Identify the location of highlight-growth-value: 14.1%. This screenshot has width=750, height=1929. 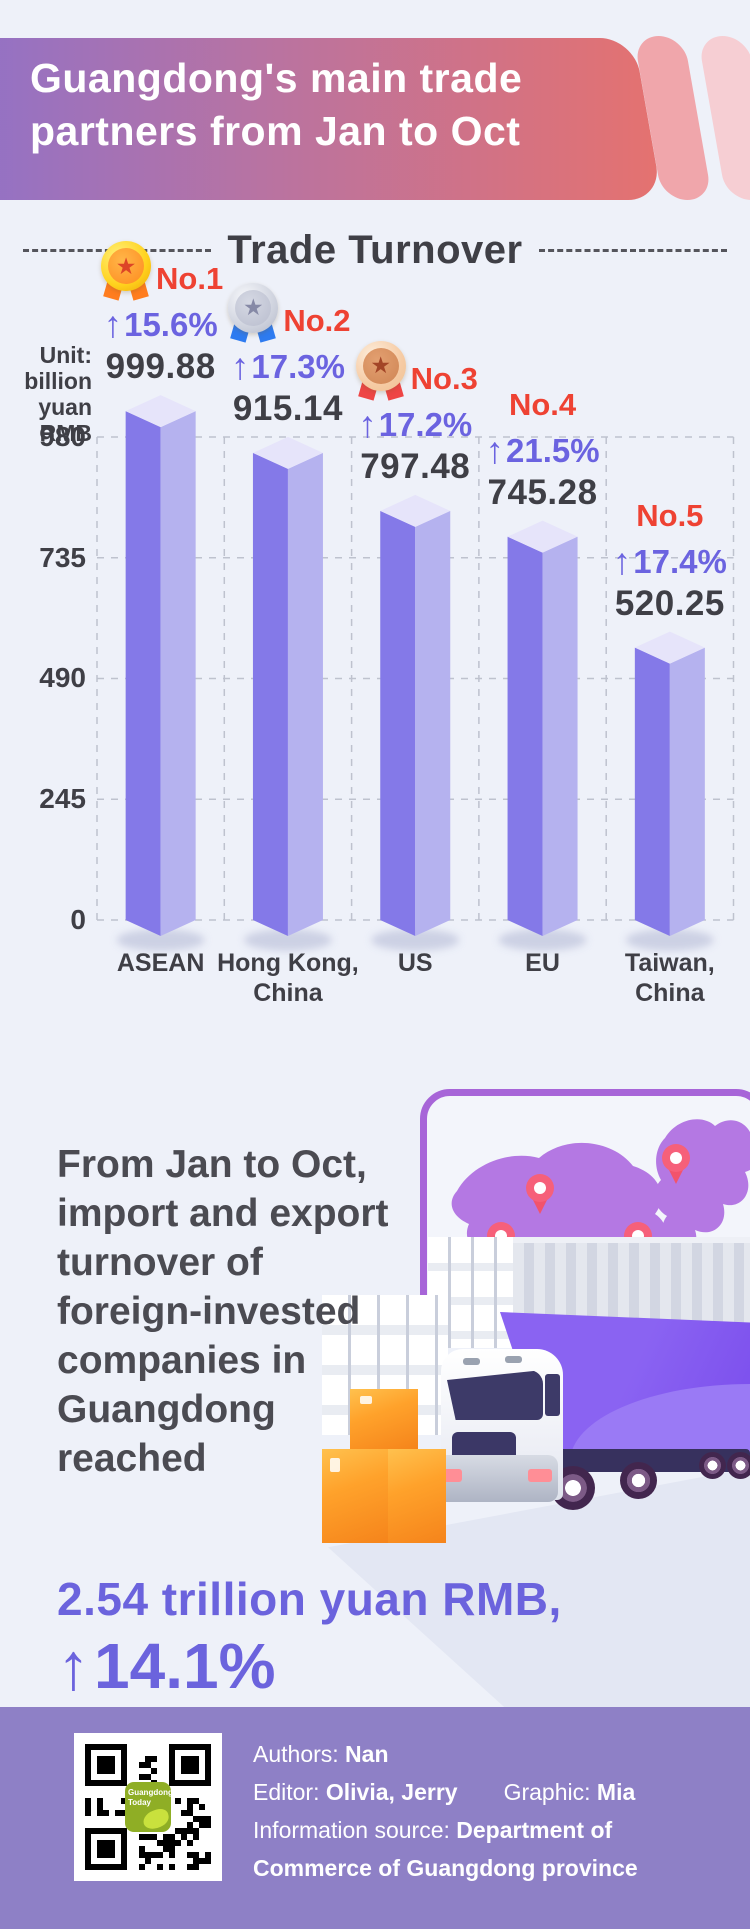
(185, 1666).